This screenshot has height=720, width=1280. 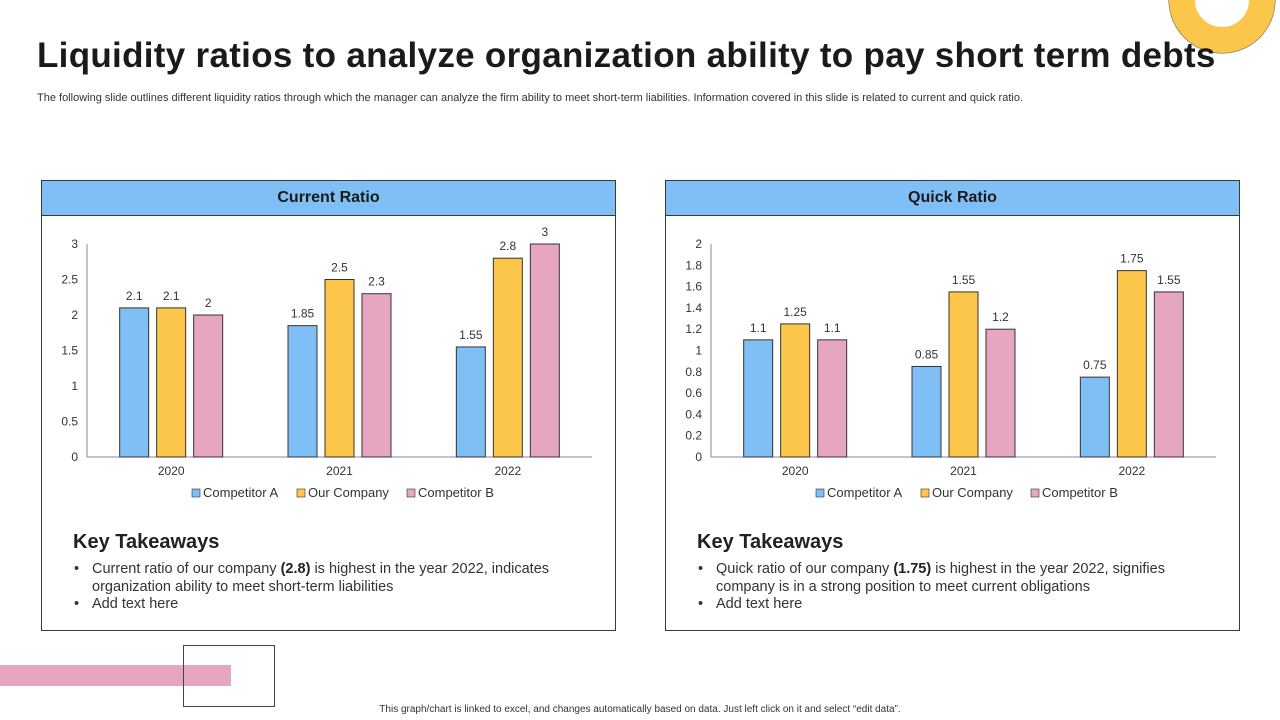 What do you see at coordinates (693, 308) in the screenshot?
I see `y-tick-label: 1.4` at bounding box center [693, 308].